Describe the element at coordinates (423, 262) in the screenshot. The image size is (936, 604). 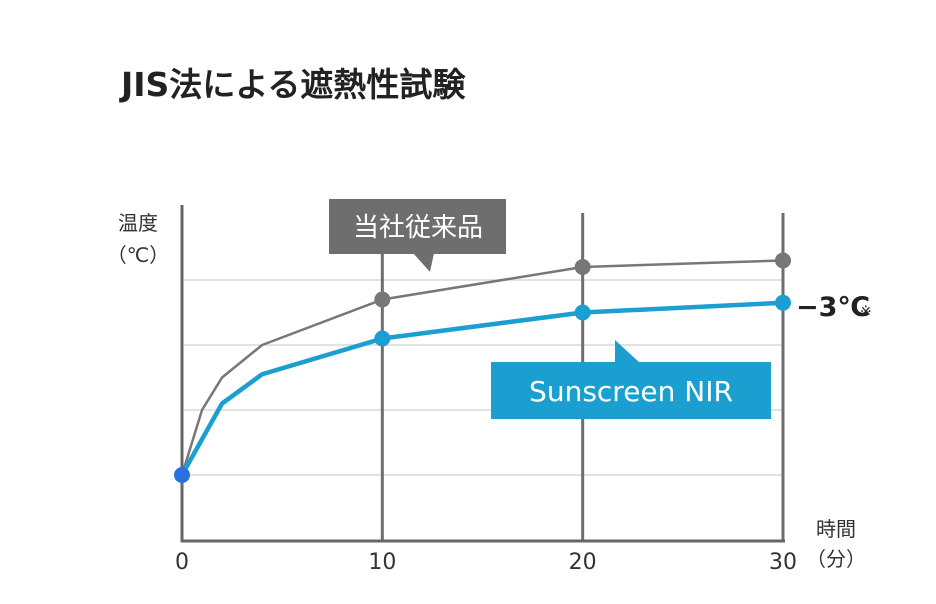
I see `conventional-callout-pointer` at that location.